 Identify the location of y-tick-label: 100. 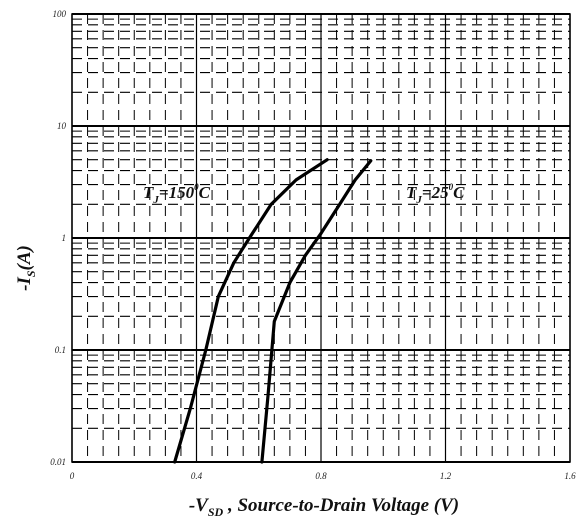
(60, 14).